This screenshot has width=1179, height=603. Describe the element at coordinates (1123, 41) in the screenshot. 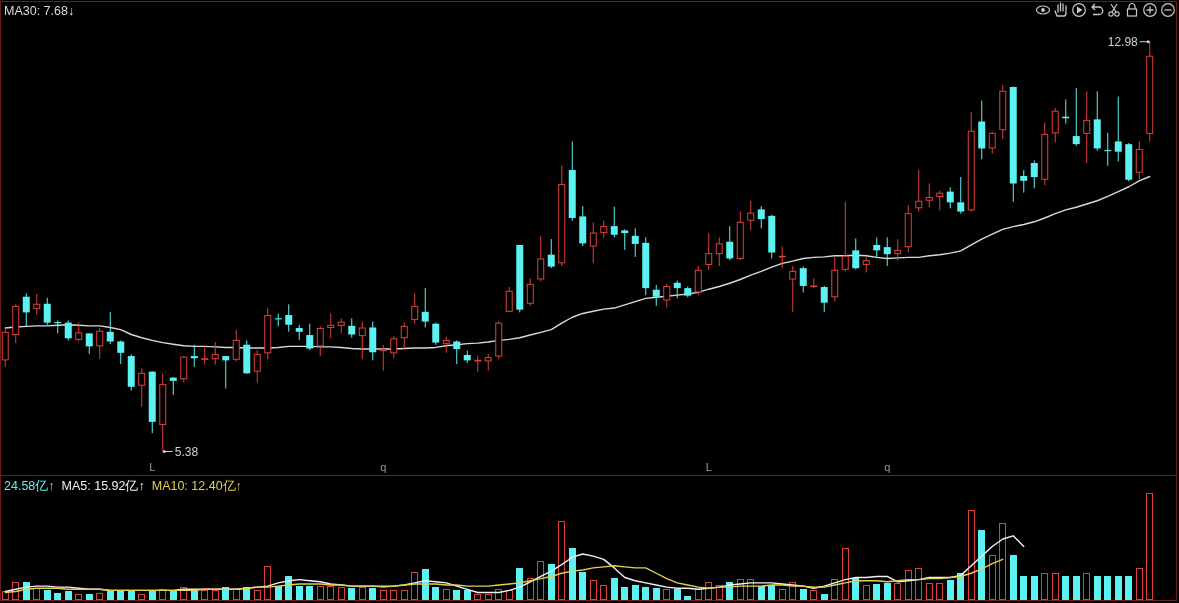

I see `annotation: 12.98` at that location.